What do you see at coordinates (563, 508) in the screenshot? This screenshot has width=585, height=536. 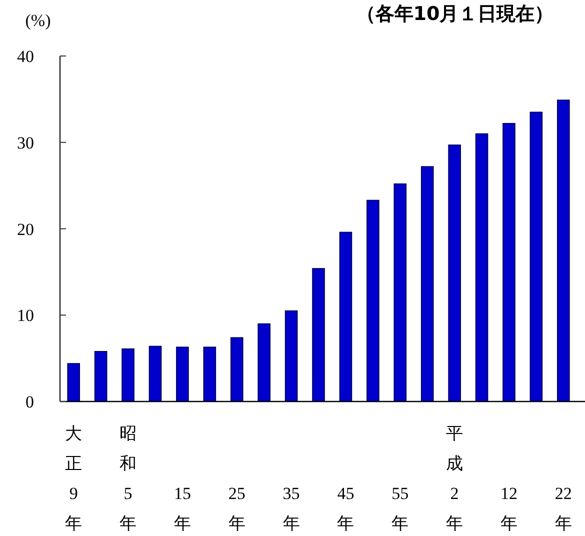 I see `x-tick-label: 22年` at bounding box center [563, 508].